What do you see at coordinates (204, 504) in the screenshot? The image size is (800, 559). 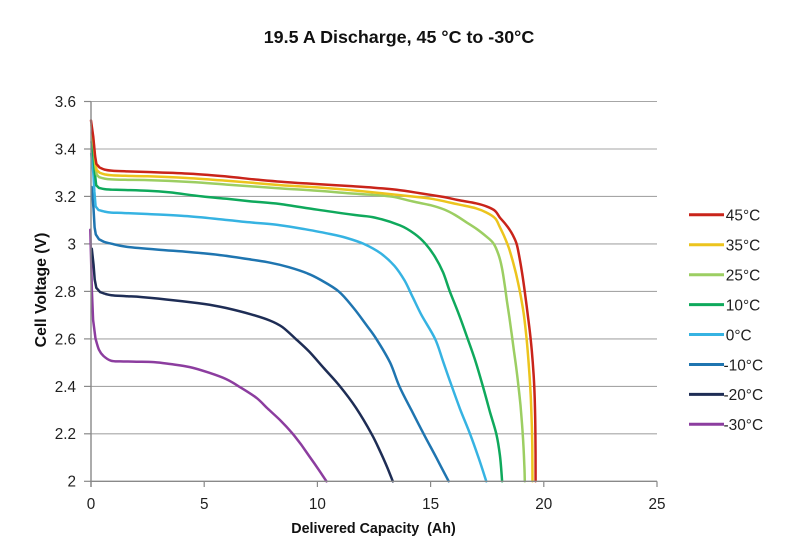 I see `svg-text: 5` at bounding box center [204, 504].